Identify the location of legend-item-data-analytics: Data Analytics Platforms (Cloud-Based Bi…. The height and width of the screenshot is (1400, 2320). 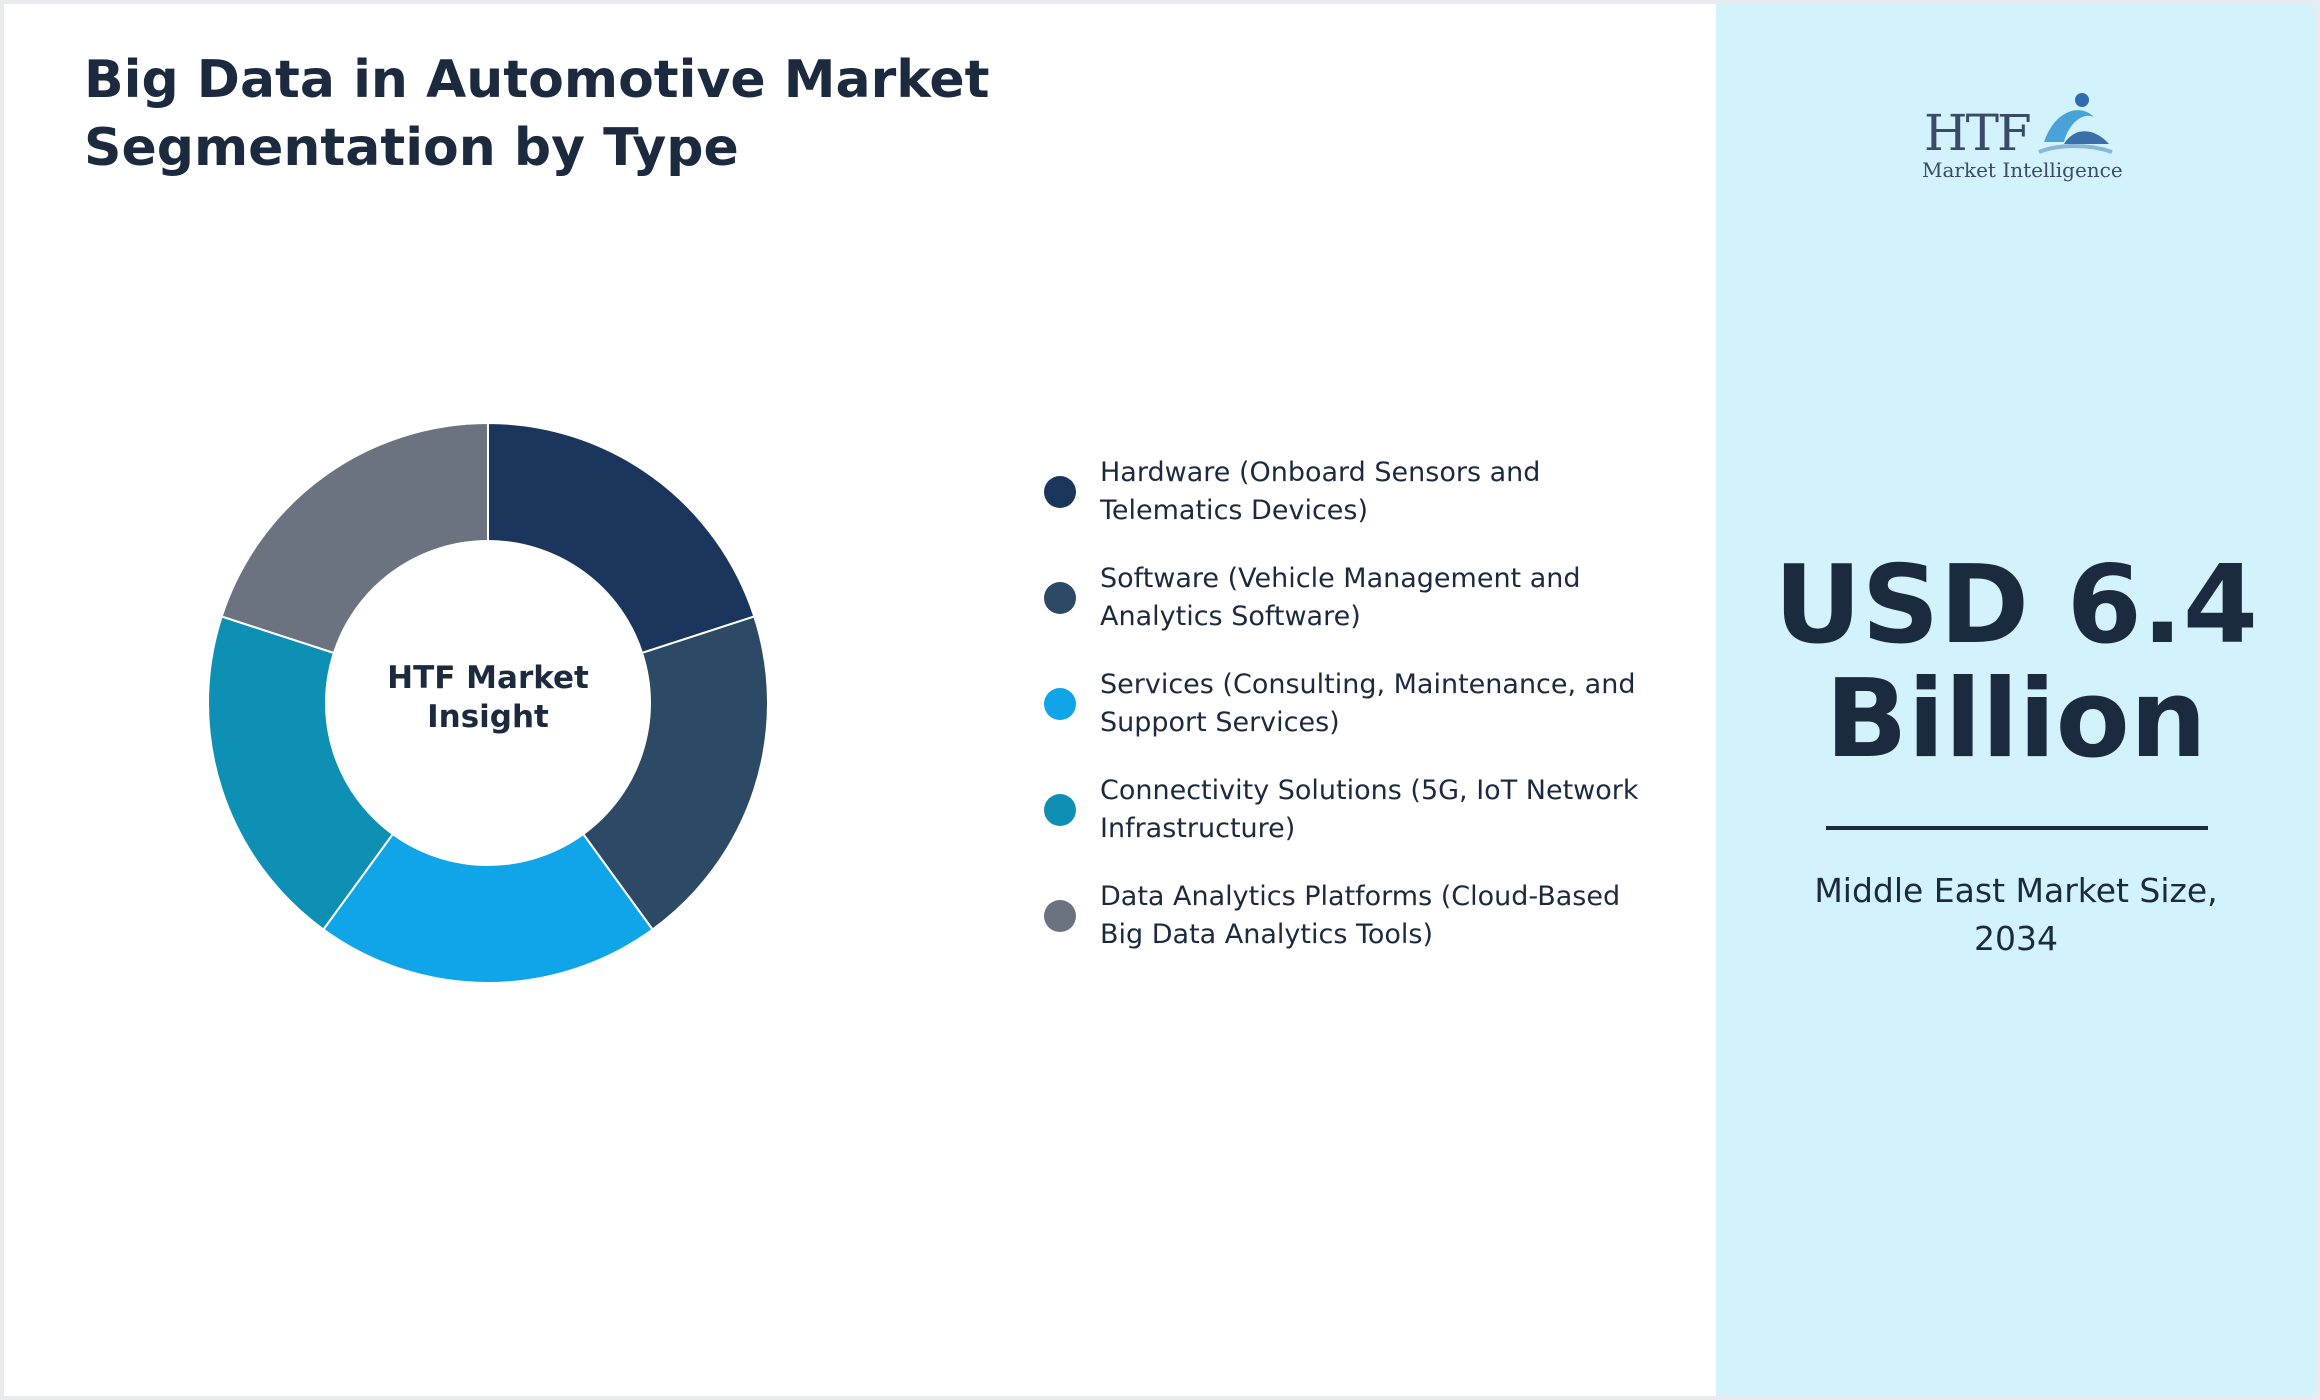
(1344, 918).